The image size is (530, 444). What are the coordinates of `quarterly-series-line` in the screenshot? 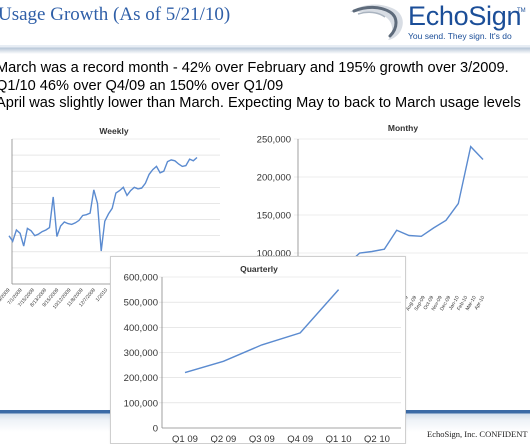 It's located at (262, 331).